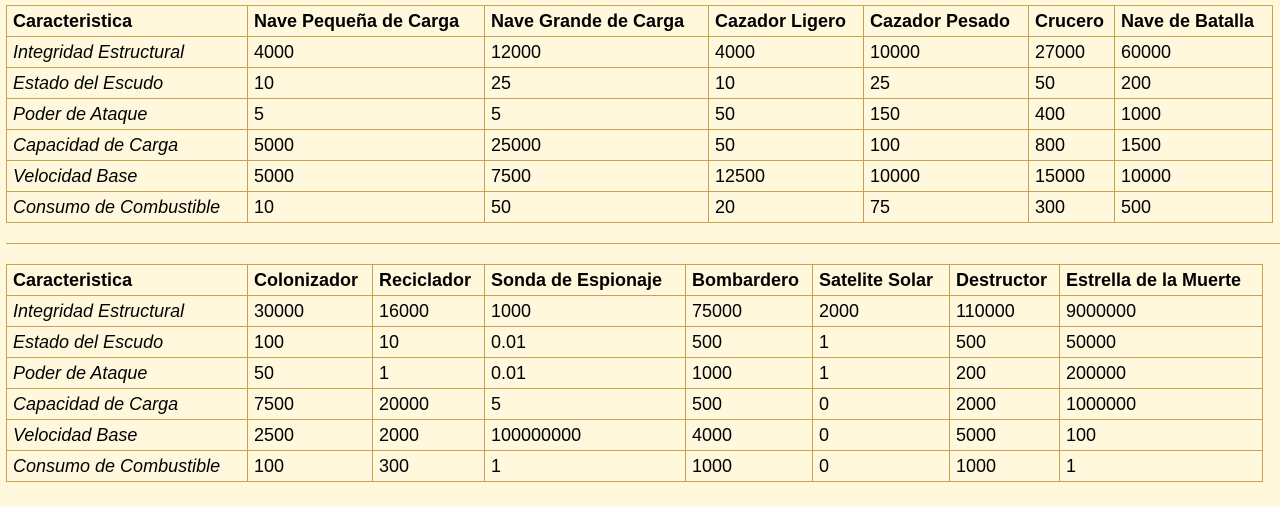 This screenshot has height=507, width=1280. Describe the element at coordinates (1161, 404) in the screenshot. I see `table-cell: 1000000` at that location.